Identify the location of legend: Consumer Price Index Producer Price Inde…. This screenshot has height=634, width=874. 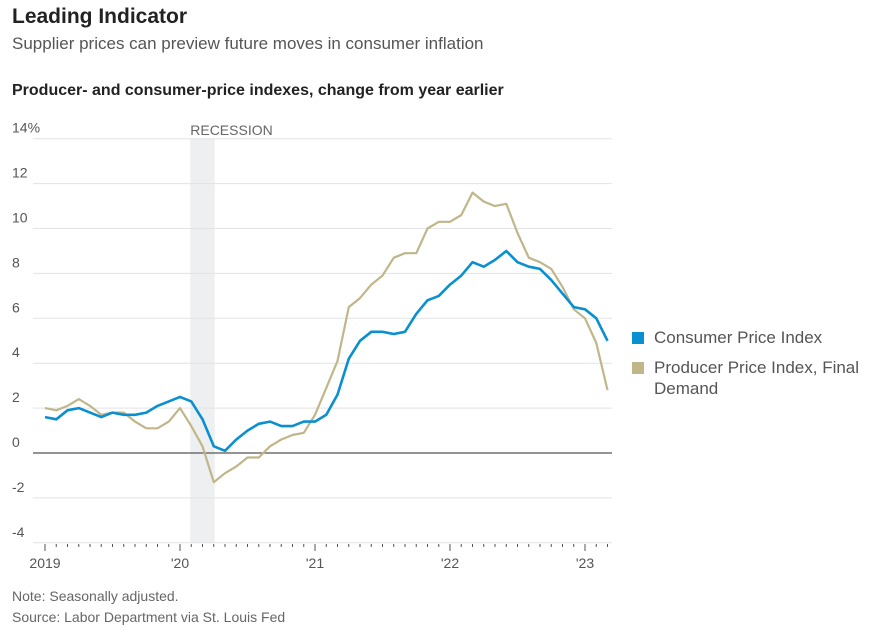
(752, 367).